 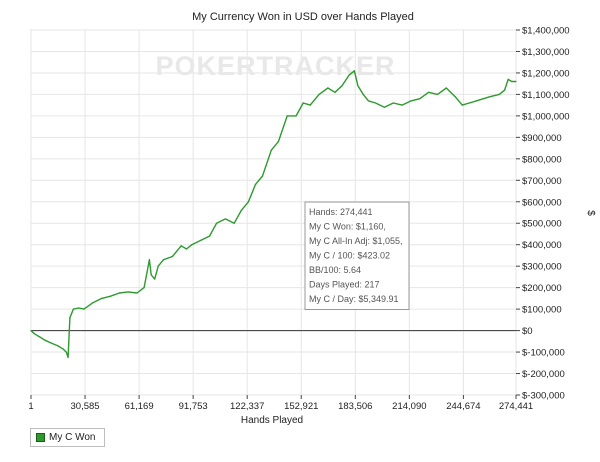 I want to click on y-tick-label: $0, so click(x=527, y=331).